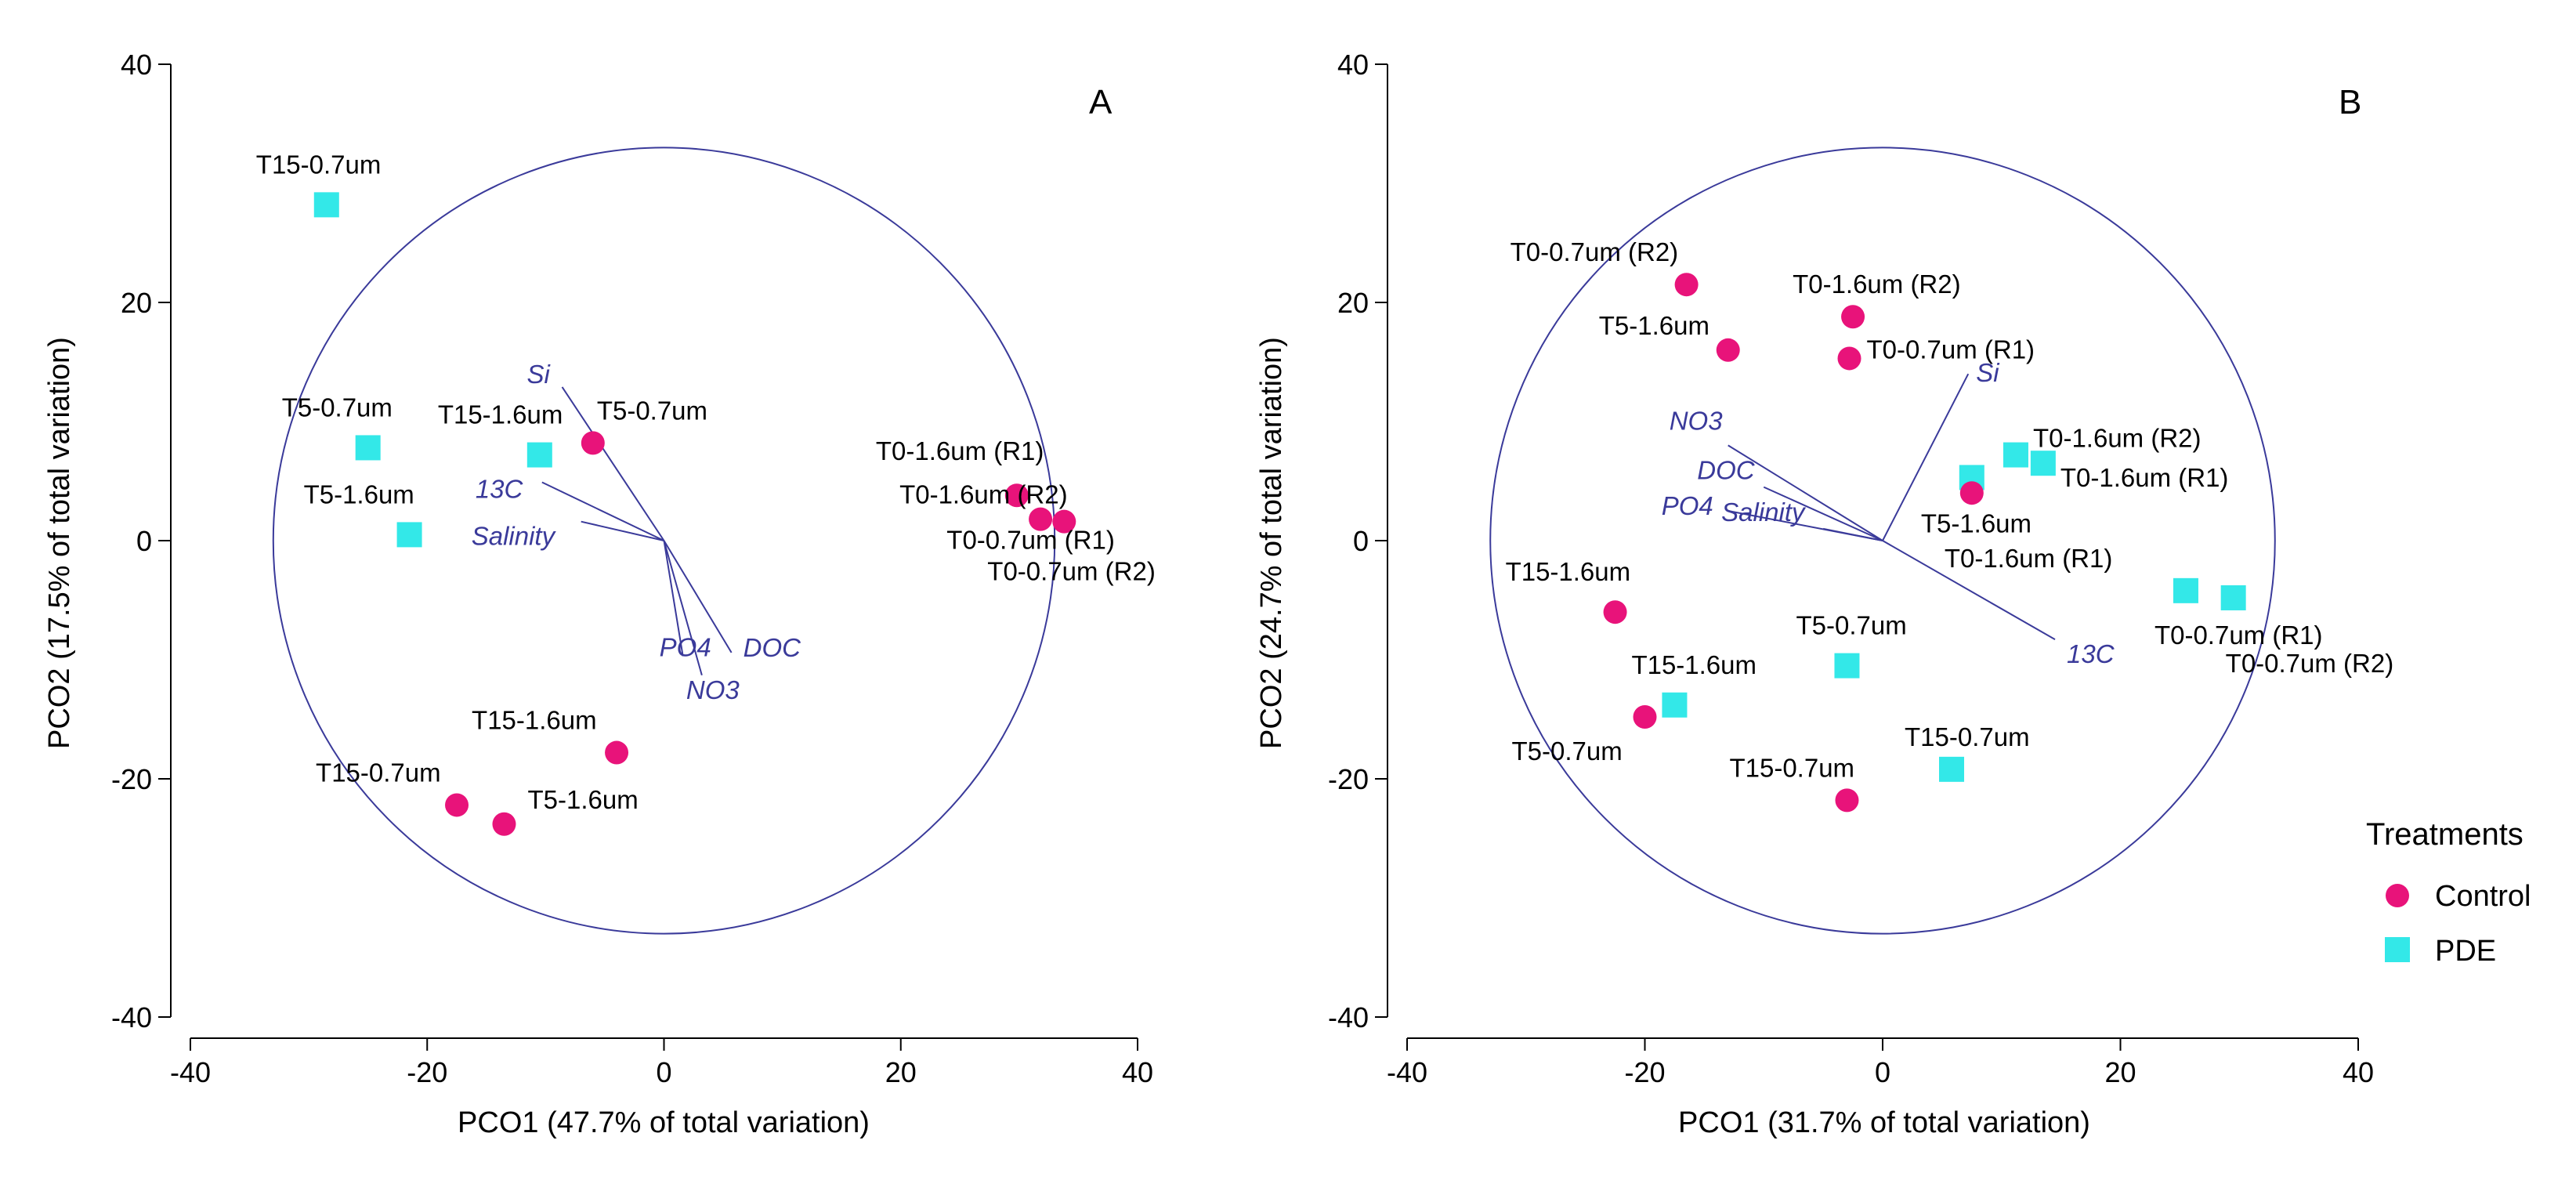 This screenshot has height=1180, width=2576. I want to click on legend-control-label: Control, so click(2483, 896).